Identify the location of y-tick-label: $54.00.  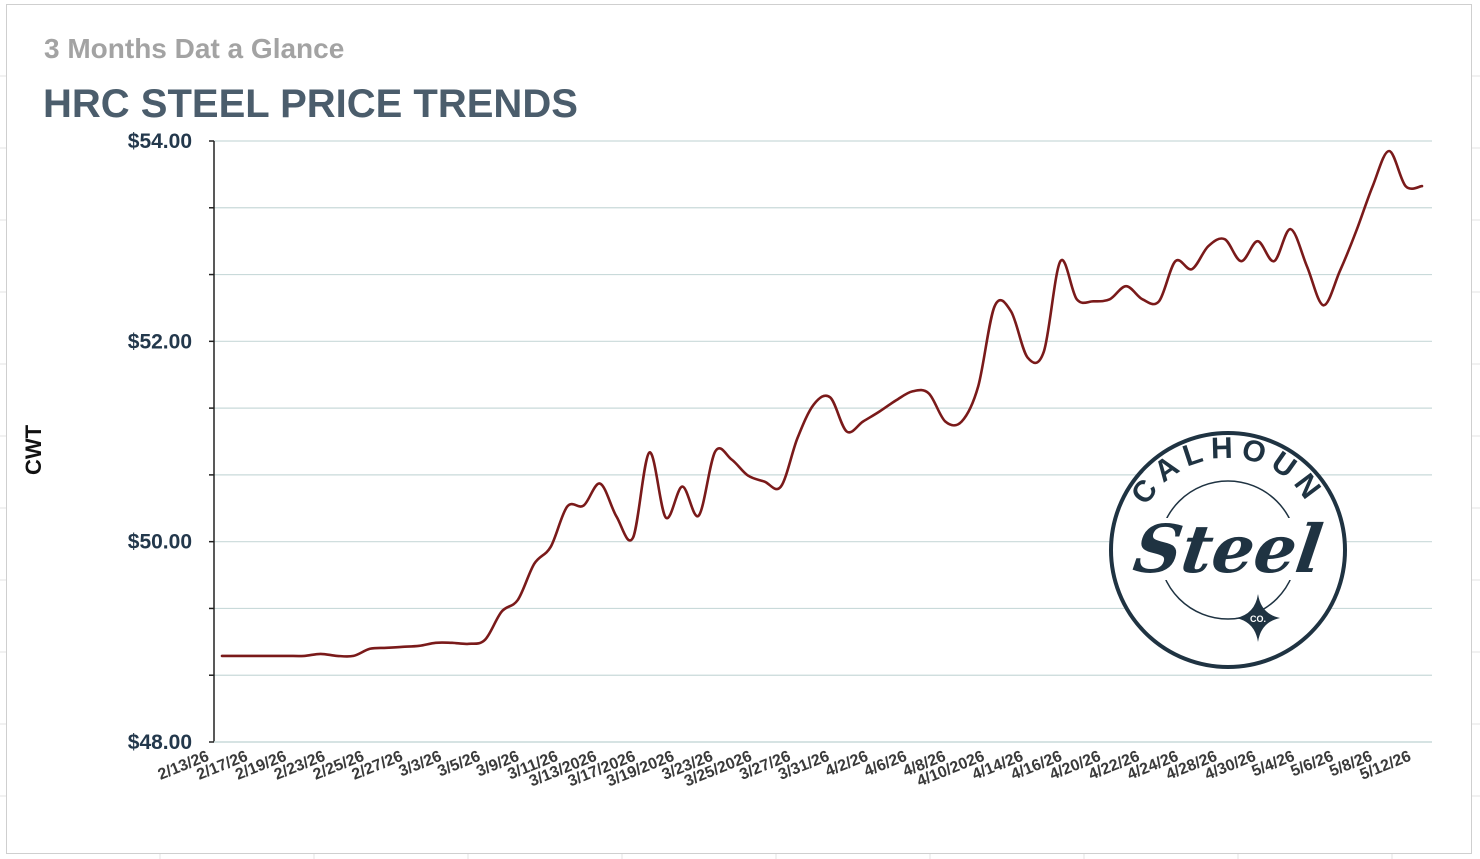
(160, 141).